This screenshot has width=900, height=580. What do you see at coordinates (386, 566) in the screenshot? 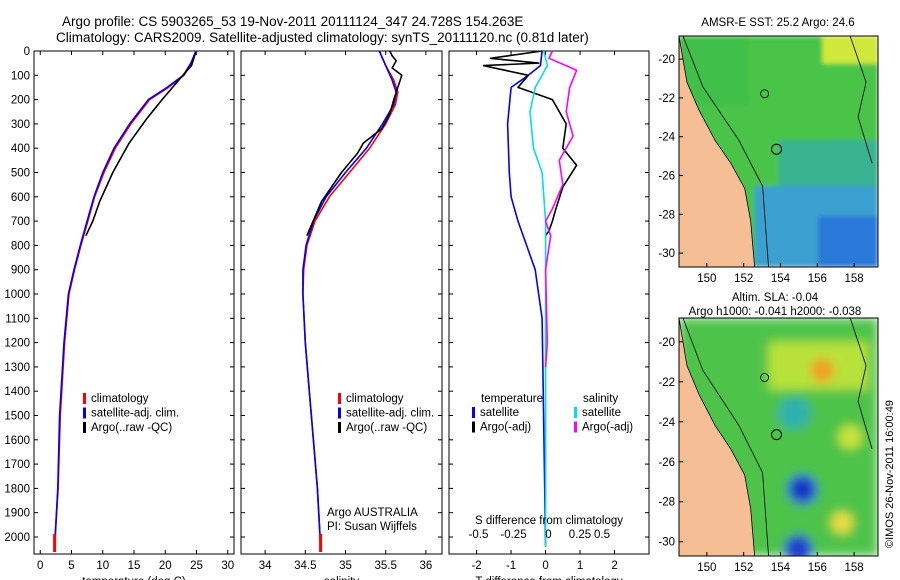
I see `x-tick-label: 35.5` at bounding box center [386, 566].